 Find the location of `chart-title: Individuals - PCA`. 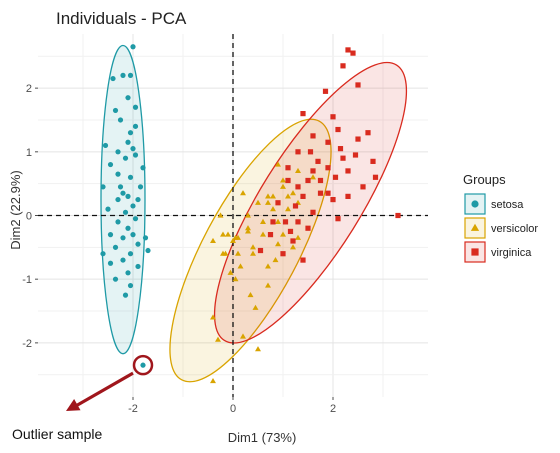

chart-title: Individuals - PCA is located at coordinates (121, 18).